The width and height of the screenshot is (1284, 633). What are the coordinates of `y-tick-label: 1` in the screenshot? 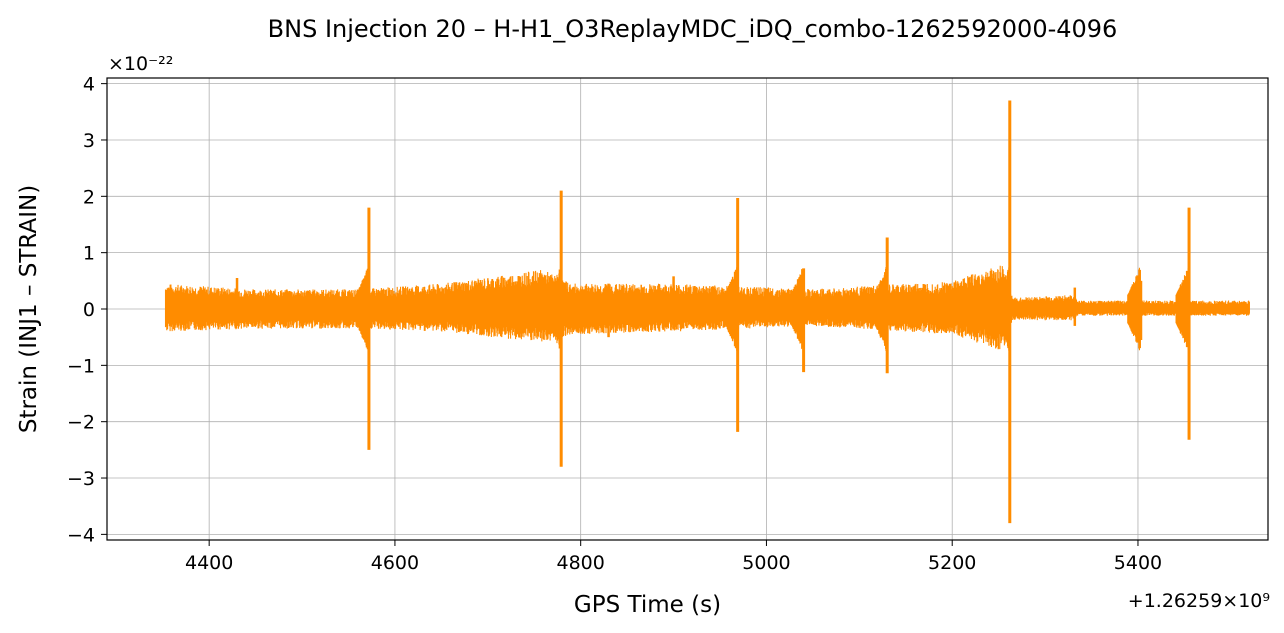 It's located at (89, 254).